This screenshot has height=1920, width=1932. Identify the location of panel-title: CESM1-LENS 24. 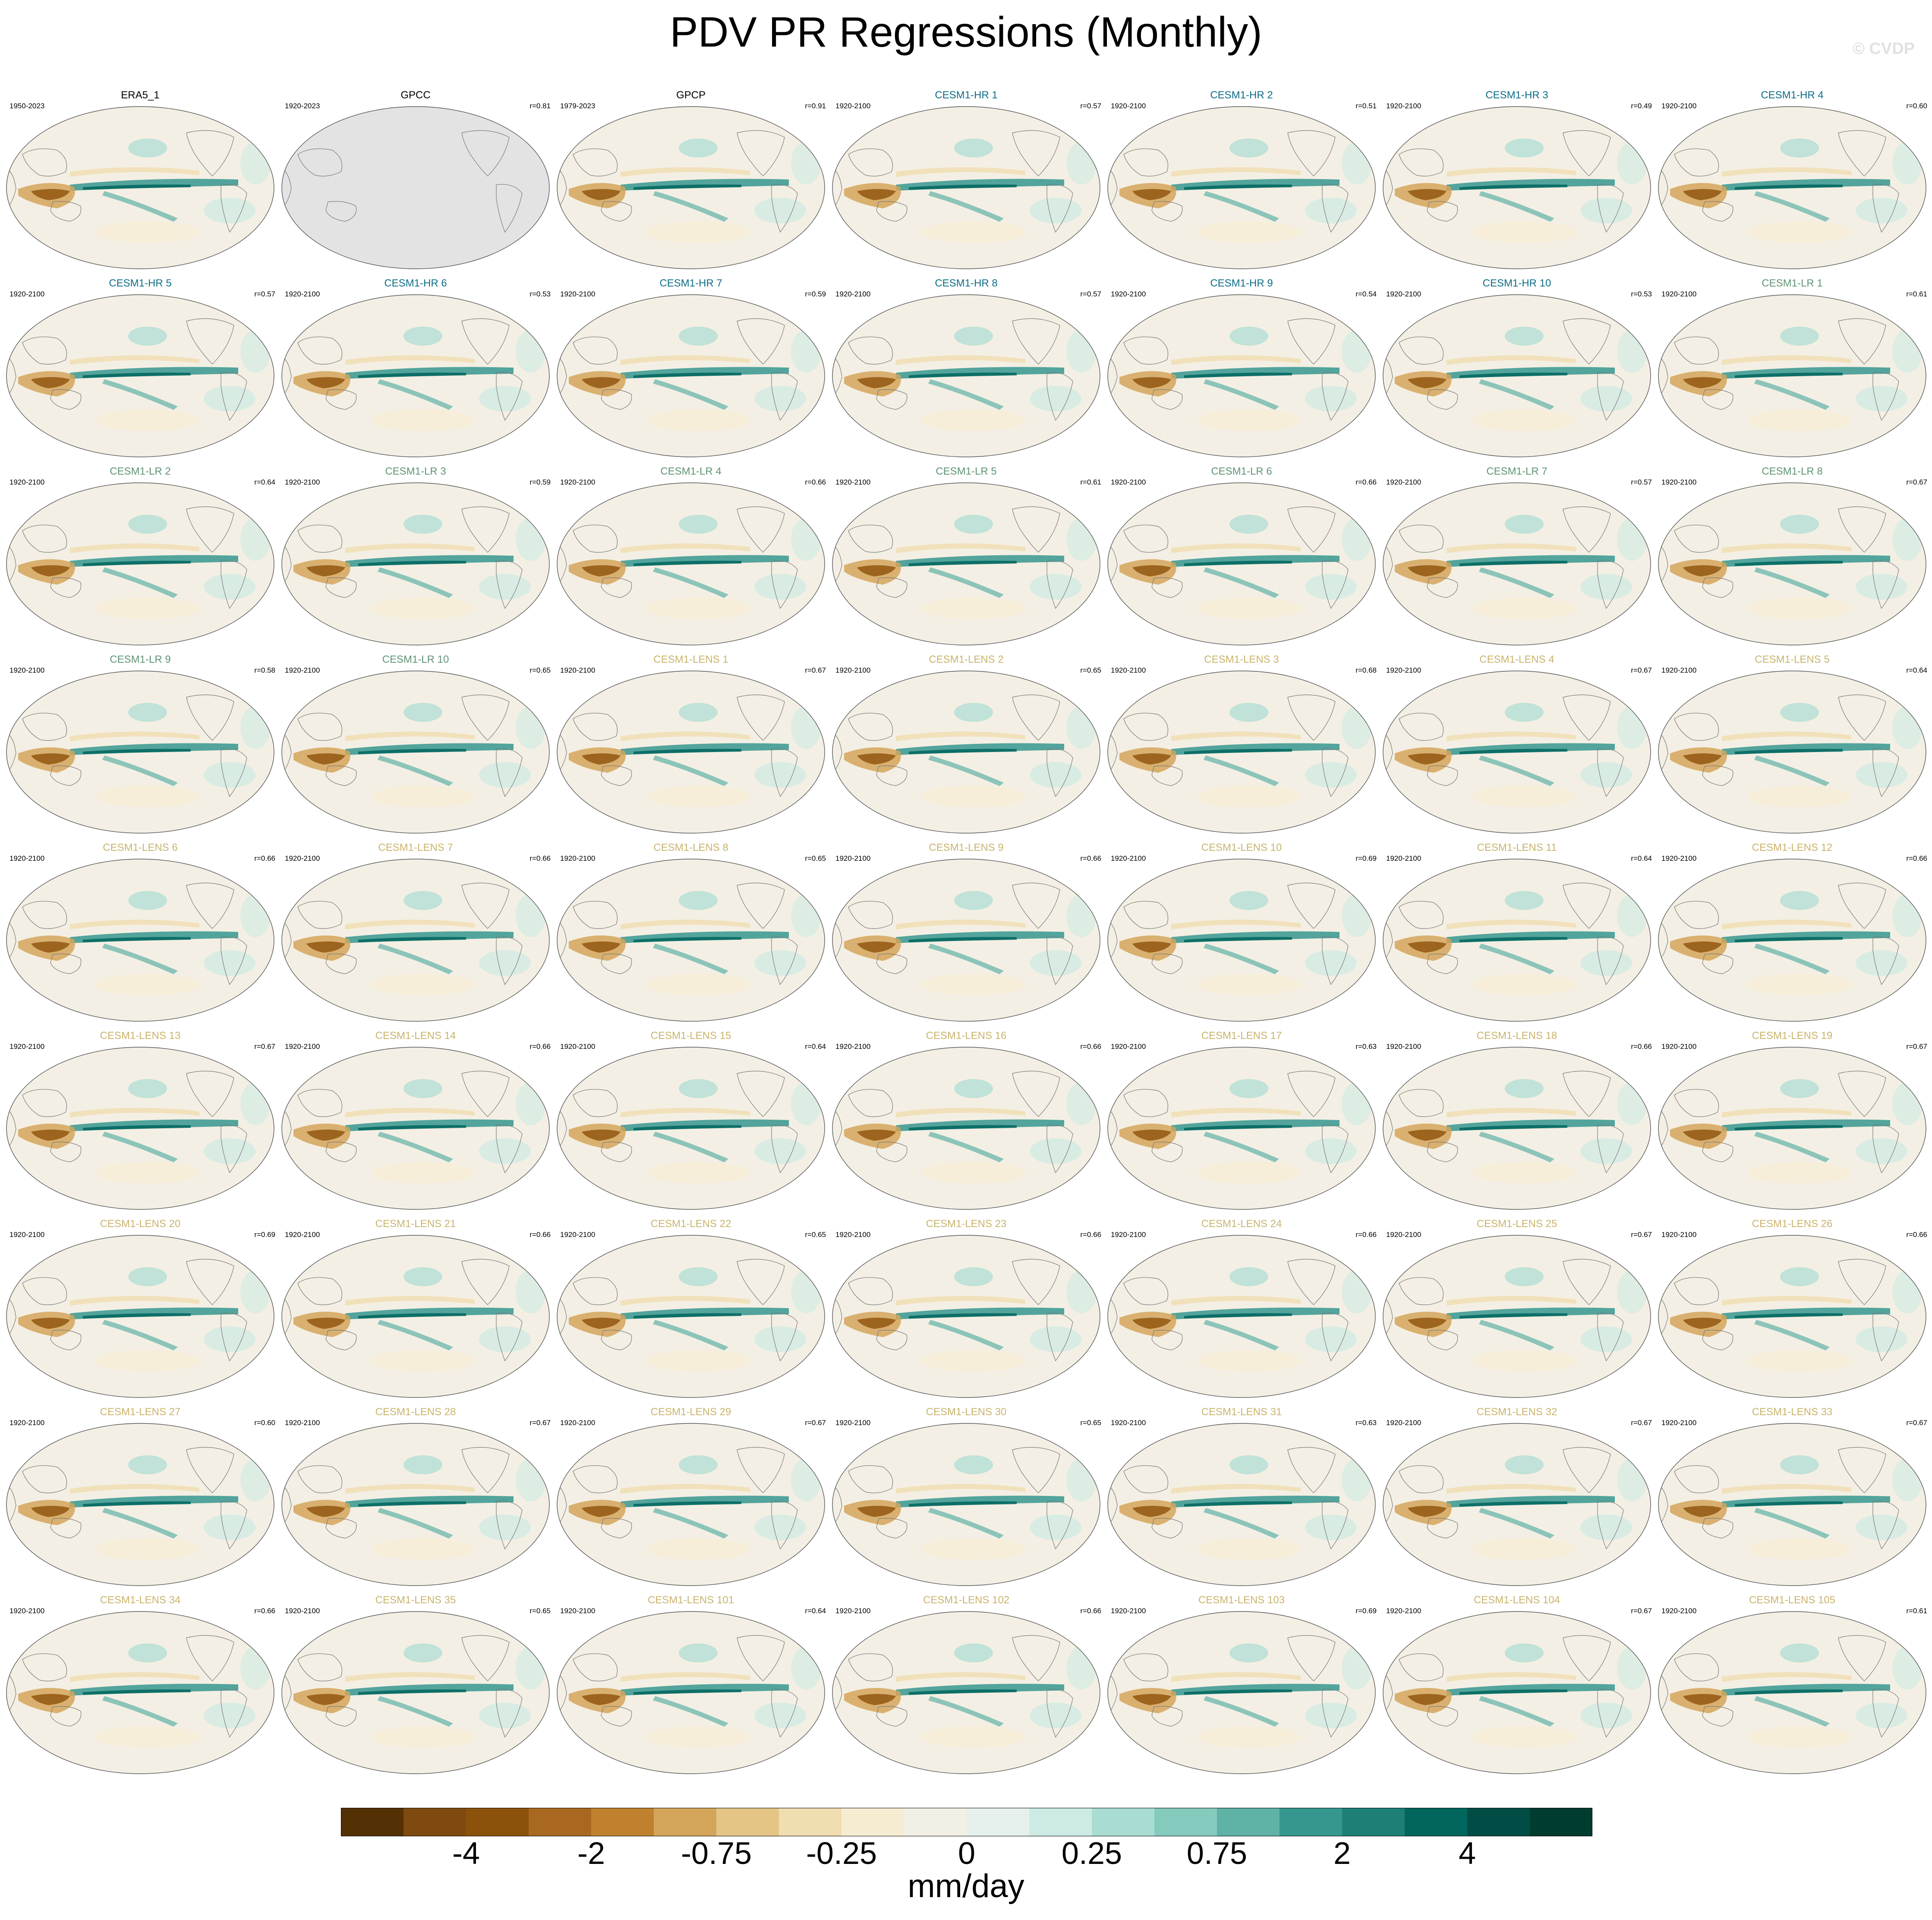
(1242, 1224).